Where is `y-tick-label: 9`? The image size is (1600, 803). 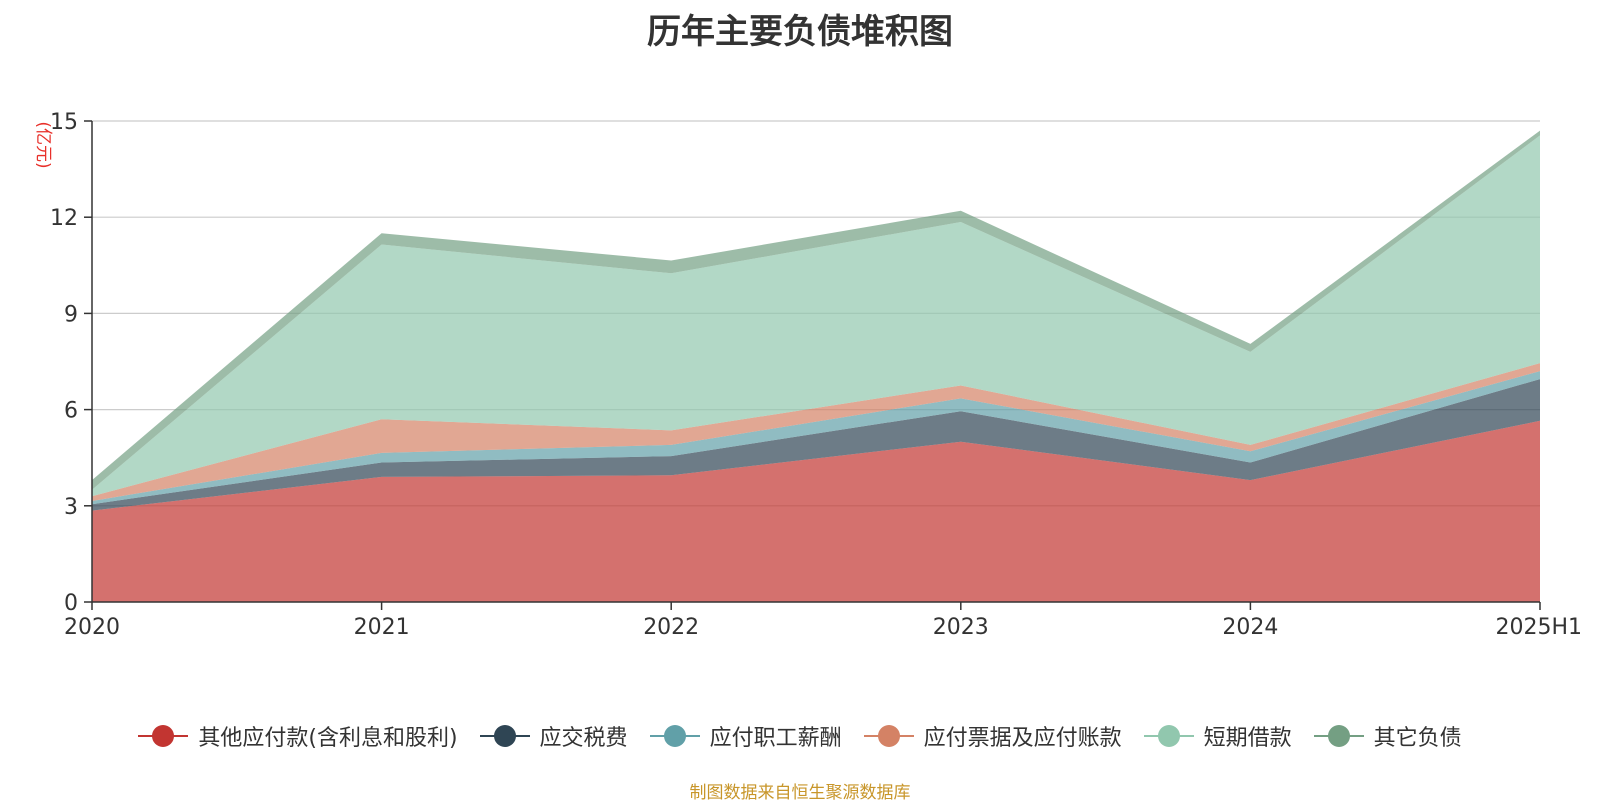
y-tick-label: 9 is located at coordinates (71, 314).